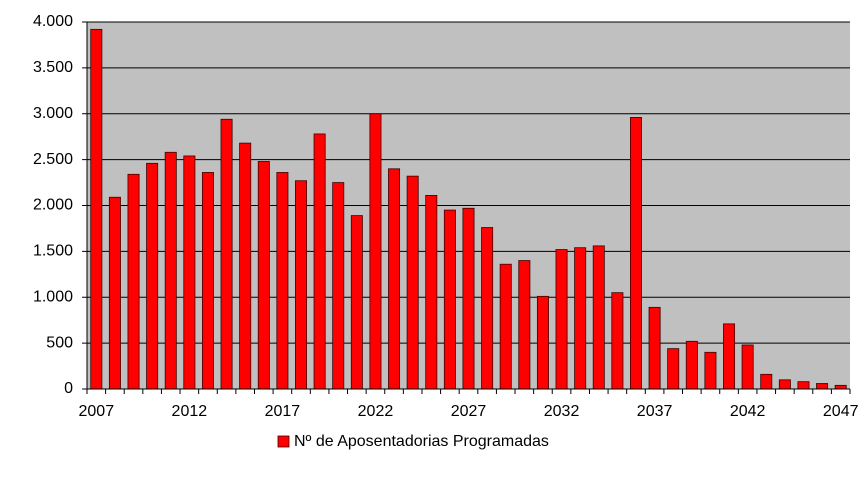  Describe the element at coordinates (190, 411) in the screenshot. I see `x-tick-label: 2012` at that location.